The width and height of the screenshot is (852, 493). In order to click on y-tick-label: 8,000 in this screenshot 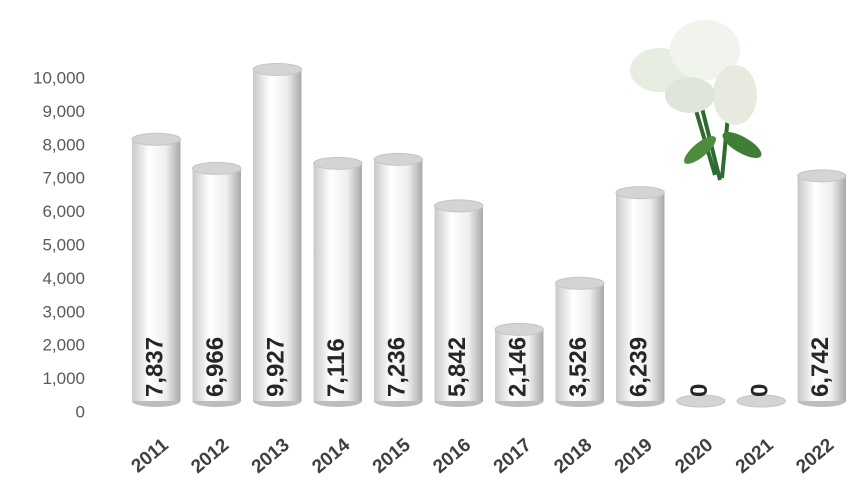, I will do `click(63, 144)`.